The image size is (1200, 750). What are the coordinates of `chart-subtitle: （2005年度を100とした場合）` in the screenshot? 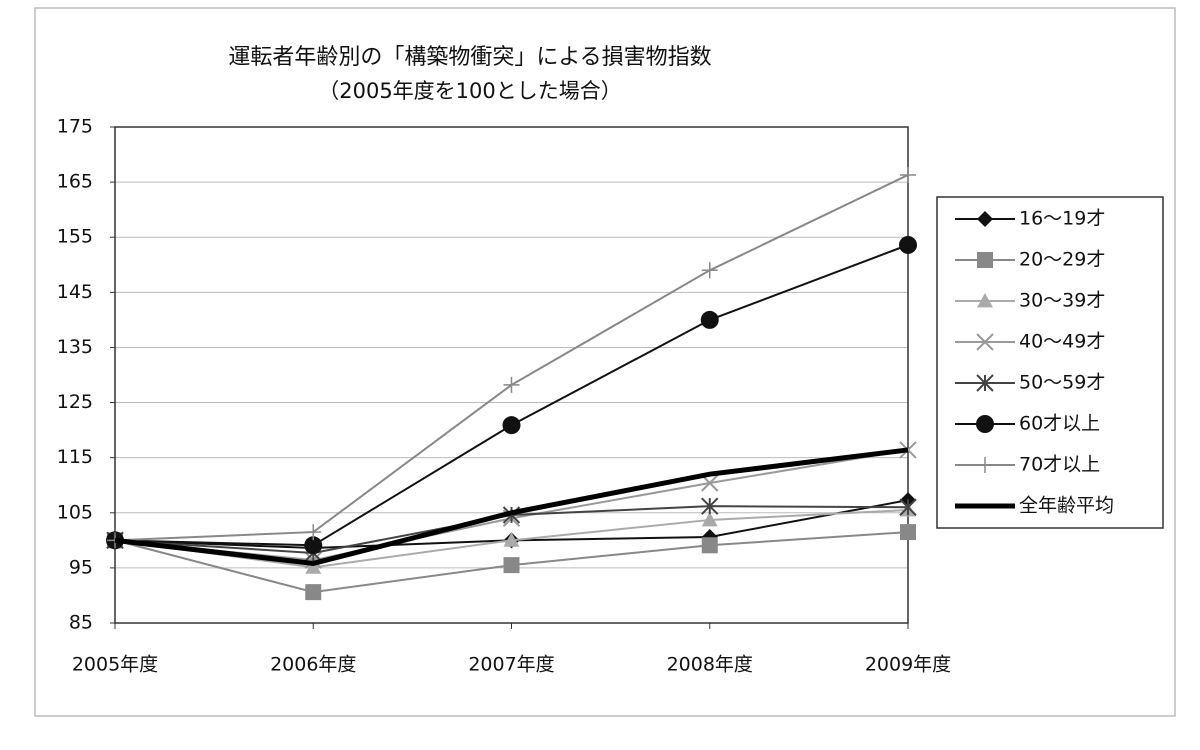 It's located at (470, 91).